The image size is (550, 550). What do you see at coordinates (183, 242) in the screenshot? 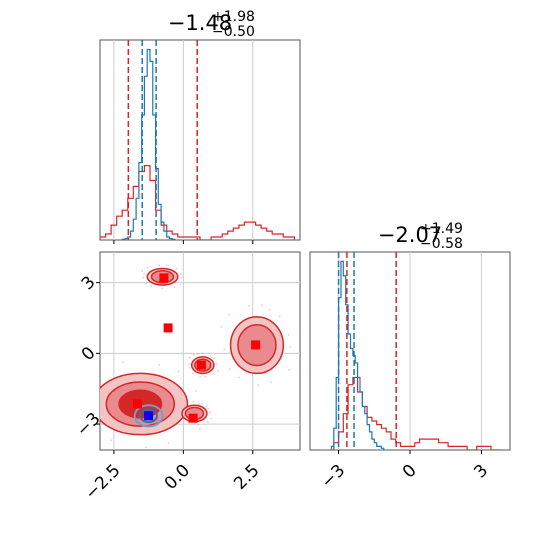
I see `marginal-panel-1-ticks` at bounding box center [183, 242].